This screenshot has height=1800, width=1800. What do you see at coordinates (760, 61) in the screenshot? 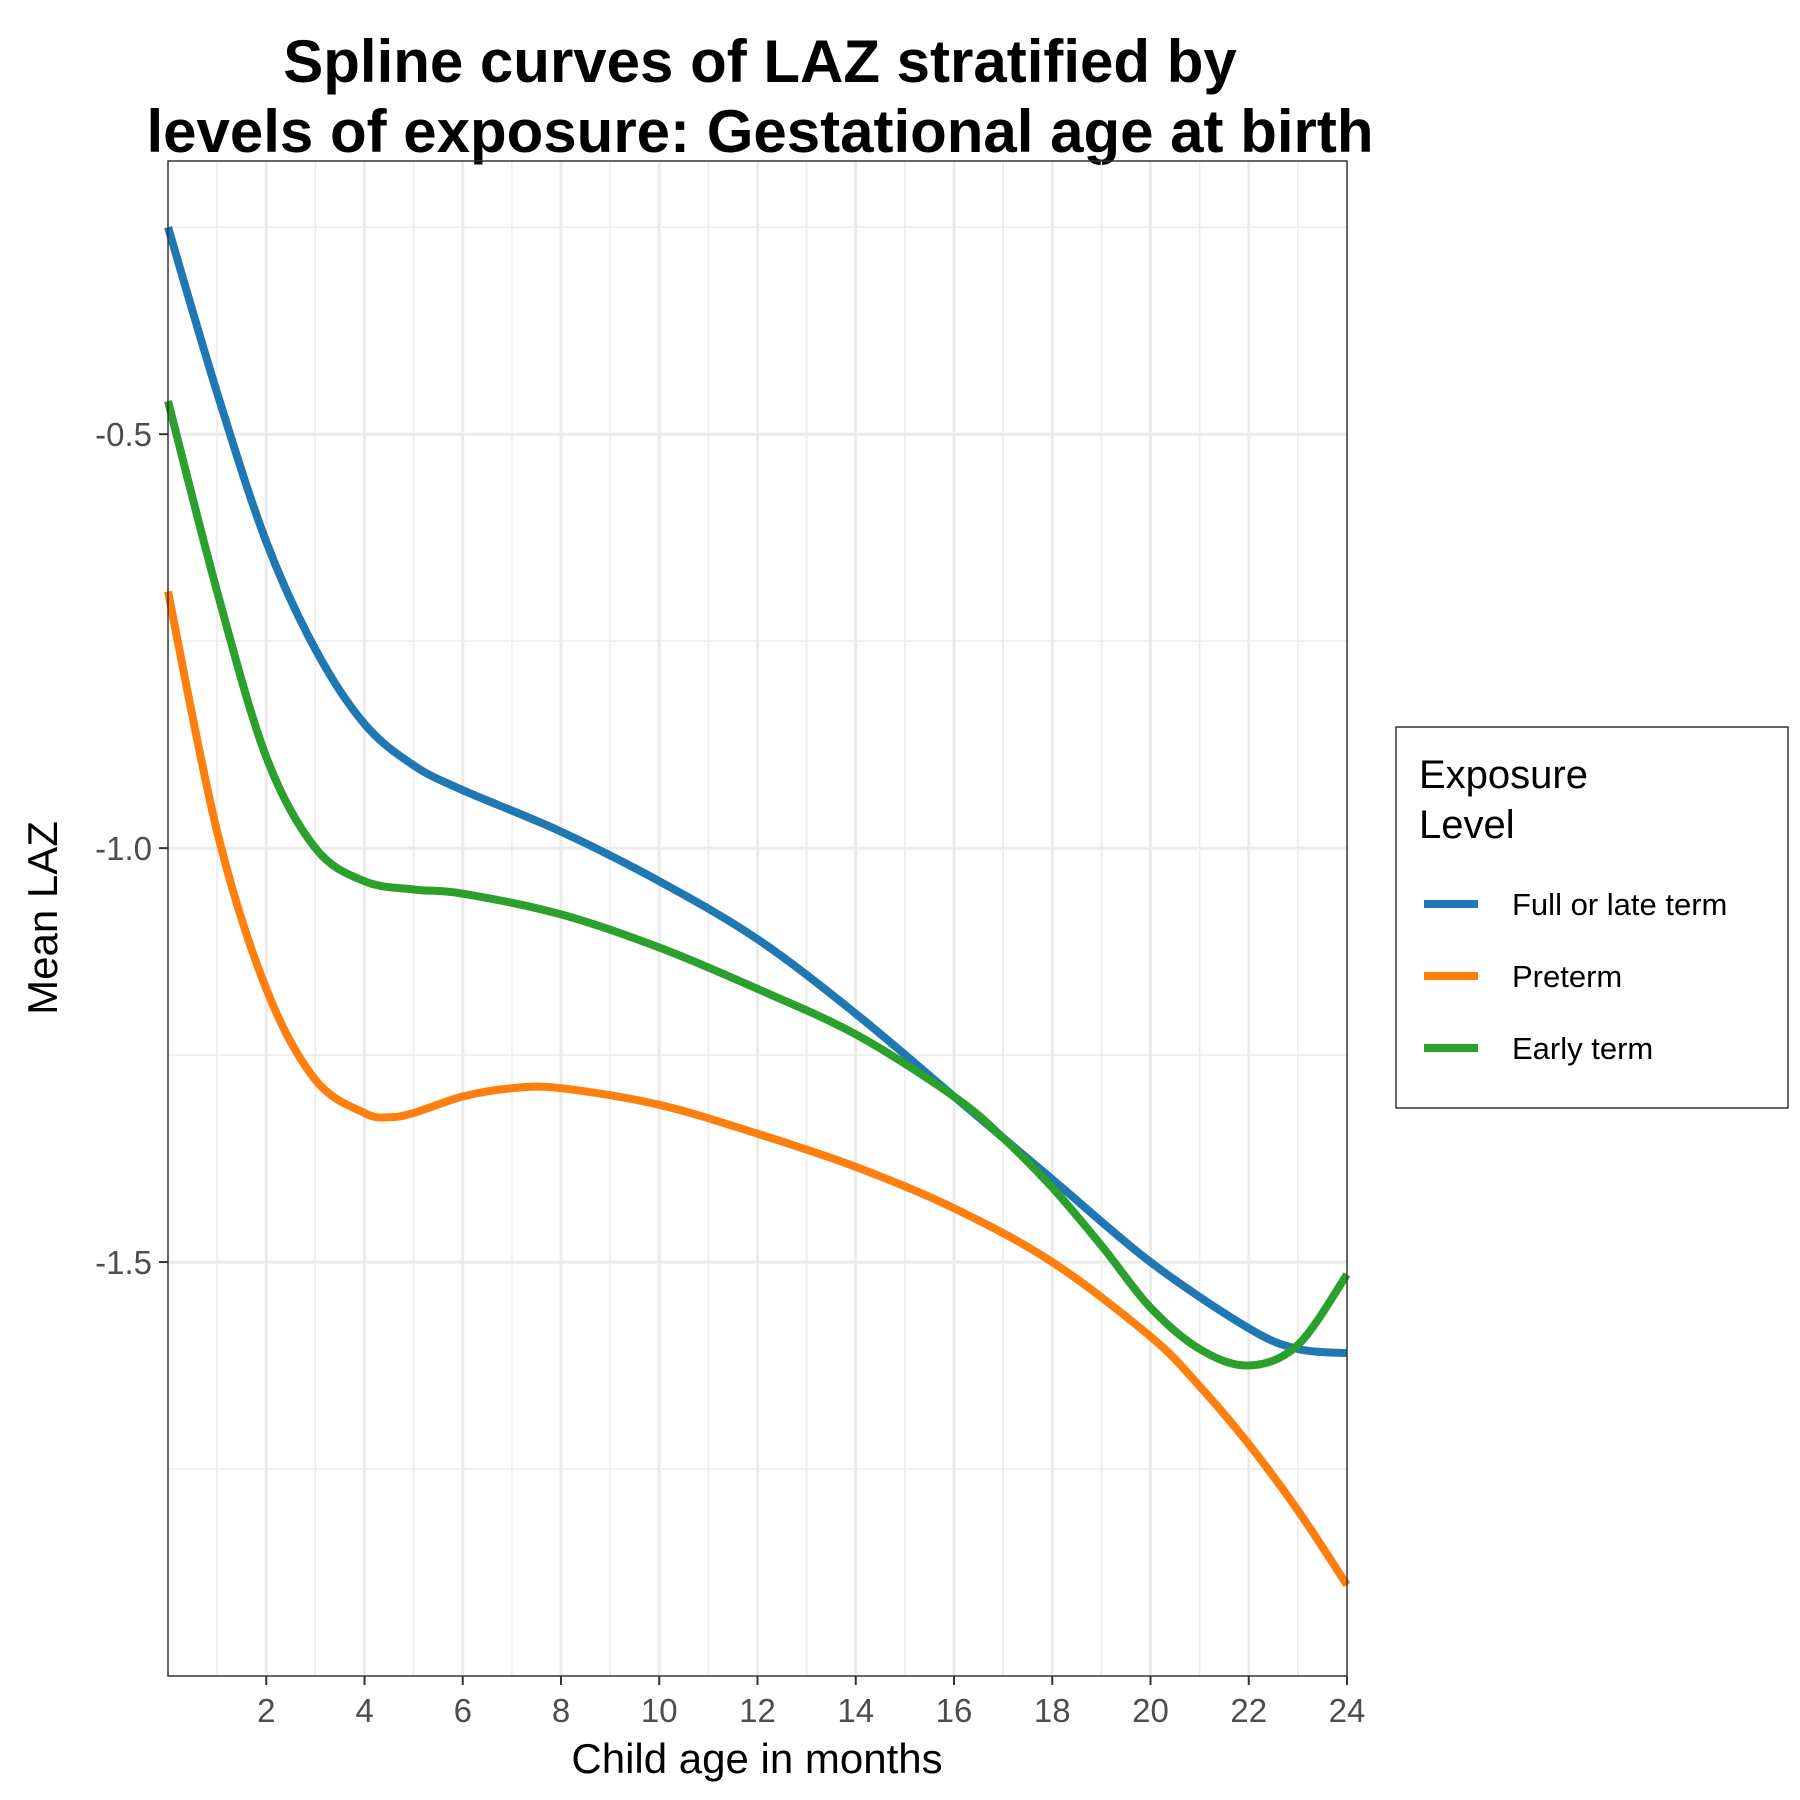
I see `chart-title-line-1: Spline curves of LAZ stratified by` at bounding box center [760, 61].